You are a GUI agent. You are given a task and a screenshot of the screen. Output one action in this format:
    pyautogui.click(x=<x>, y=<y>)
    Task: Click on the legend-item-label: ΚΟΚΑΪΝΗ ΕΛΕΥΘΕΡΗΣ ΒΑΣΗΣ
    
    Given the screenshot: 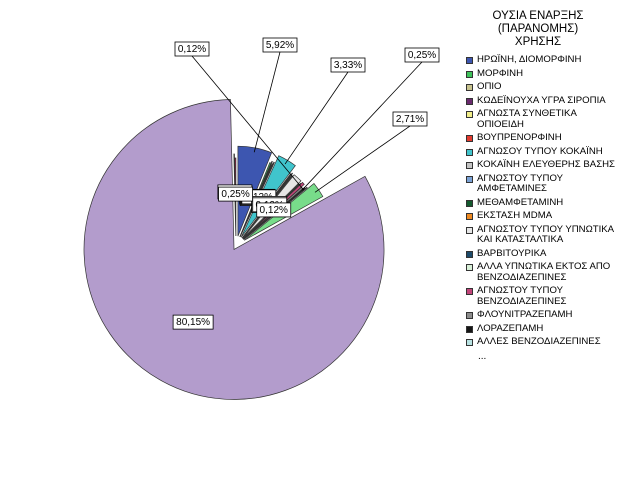 What is the action you would take?
    pyautogui.click(x=546, y=164)
    